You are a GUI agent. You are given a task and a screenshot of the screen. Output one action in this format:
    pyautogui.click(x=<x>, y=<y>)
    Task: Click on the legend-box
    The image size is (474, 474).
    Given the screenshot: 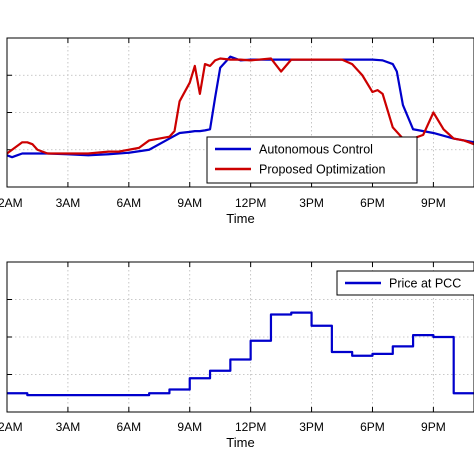 What is the action you would take?
    pyautogui.click(x=312, y=160)
    